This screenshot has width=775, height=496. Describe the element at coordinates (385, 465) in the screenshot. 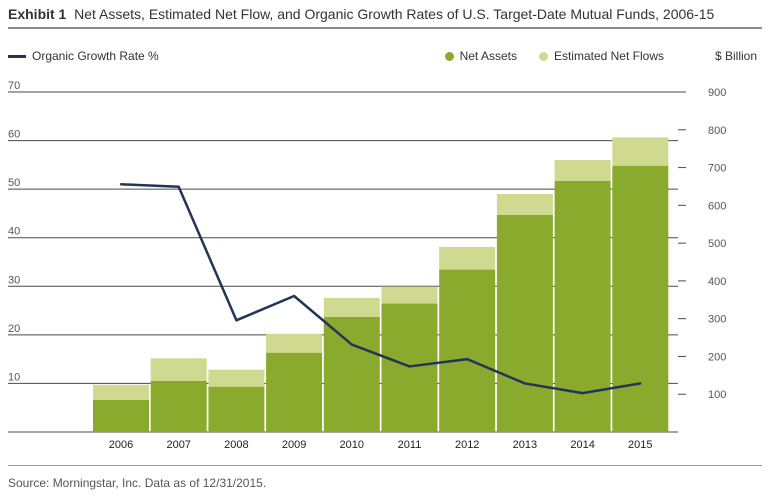

I see `footer-rule` at that location.